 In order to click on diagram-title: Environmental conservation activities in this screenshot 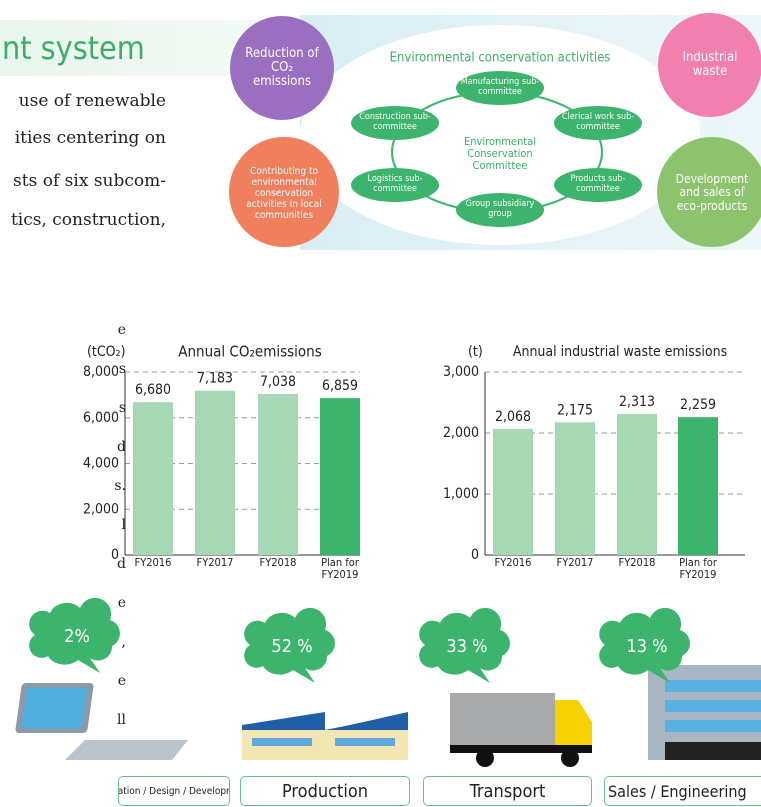, I will do `click(500, 58)`.